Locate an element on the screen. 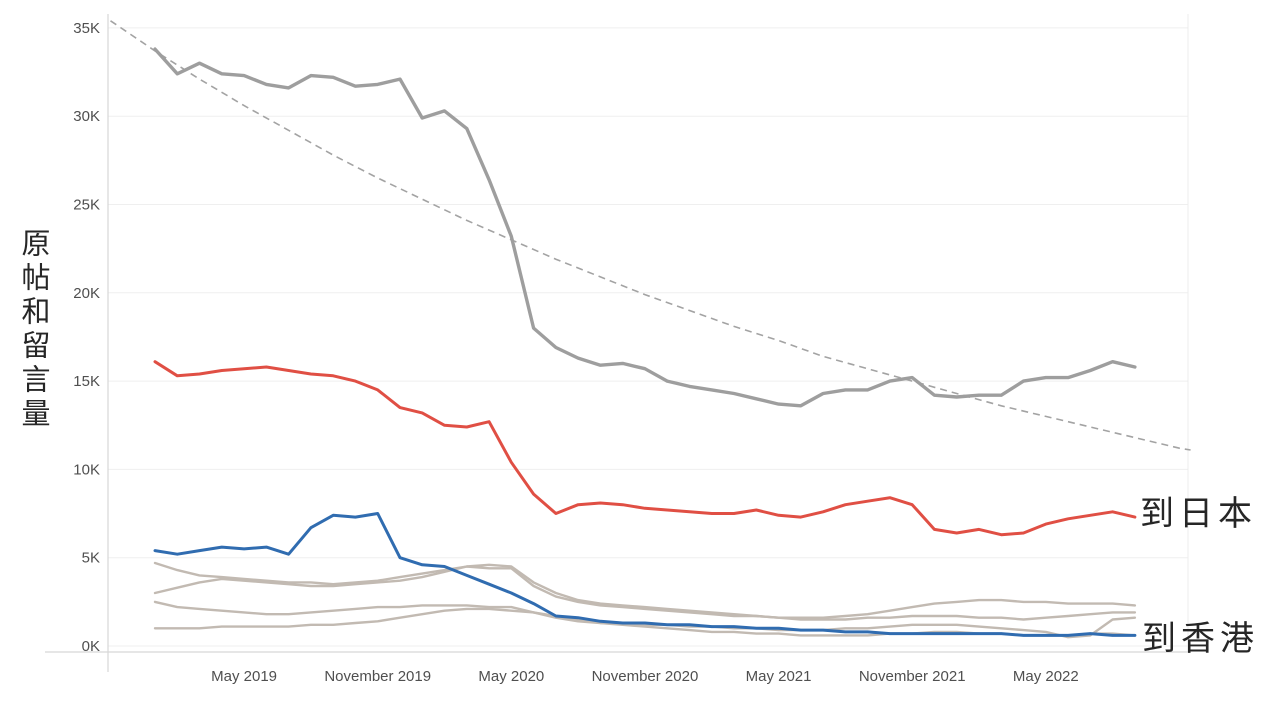 This screenshot has width=1280, height=720. x-tick-label: November 2019 is located at coordinates (377, 676).